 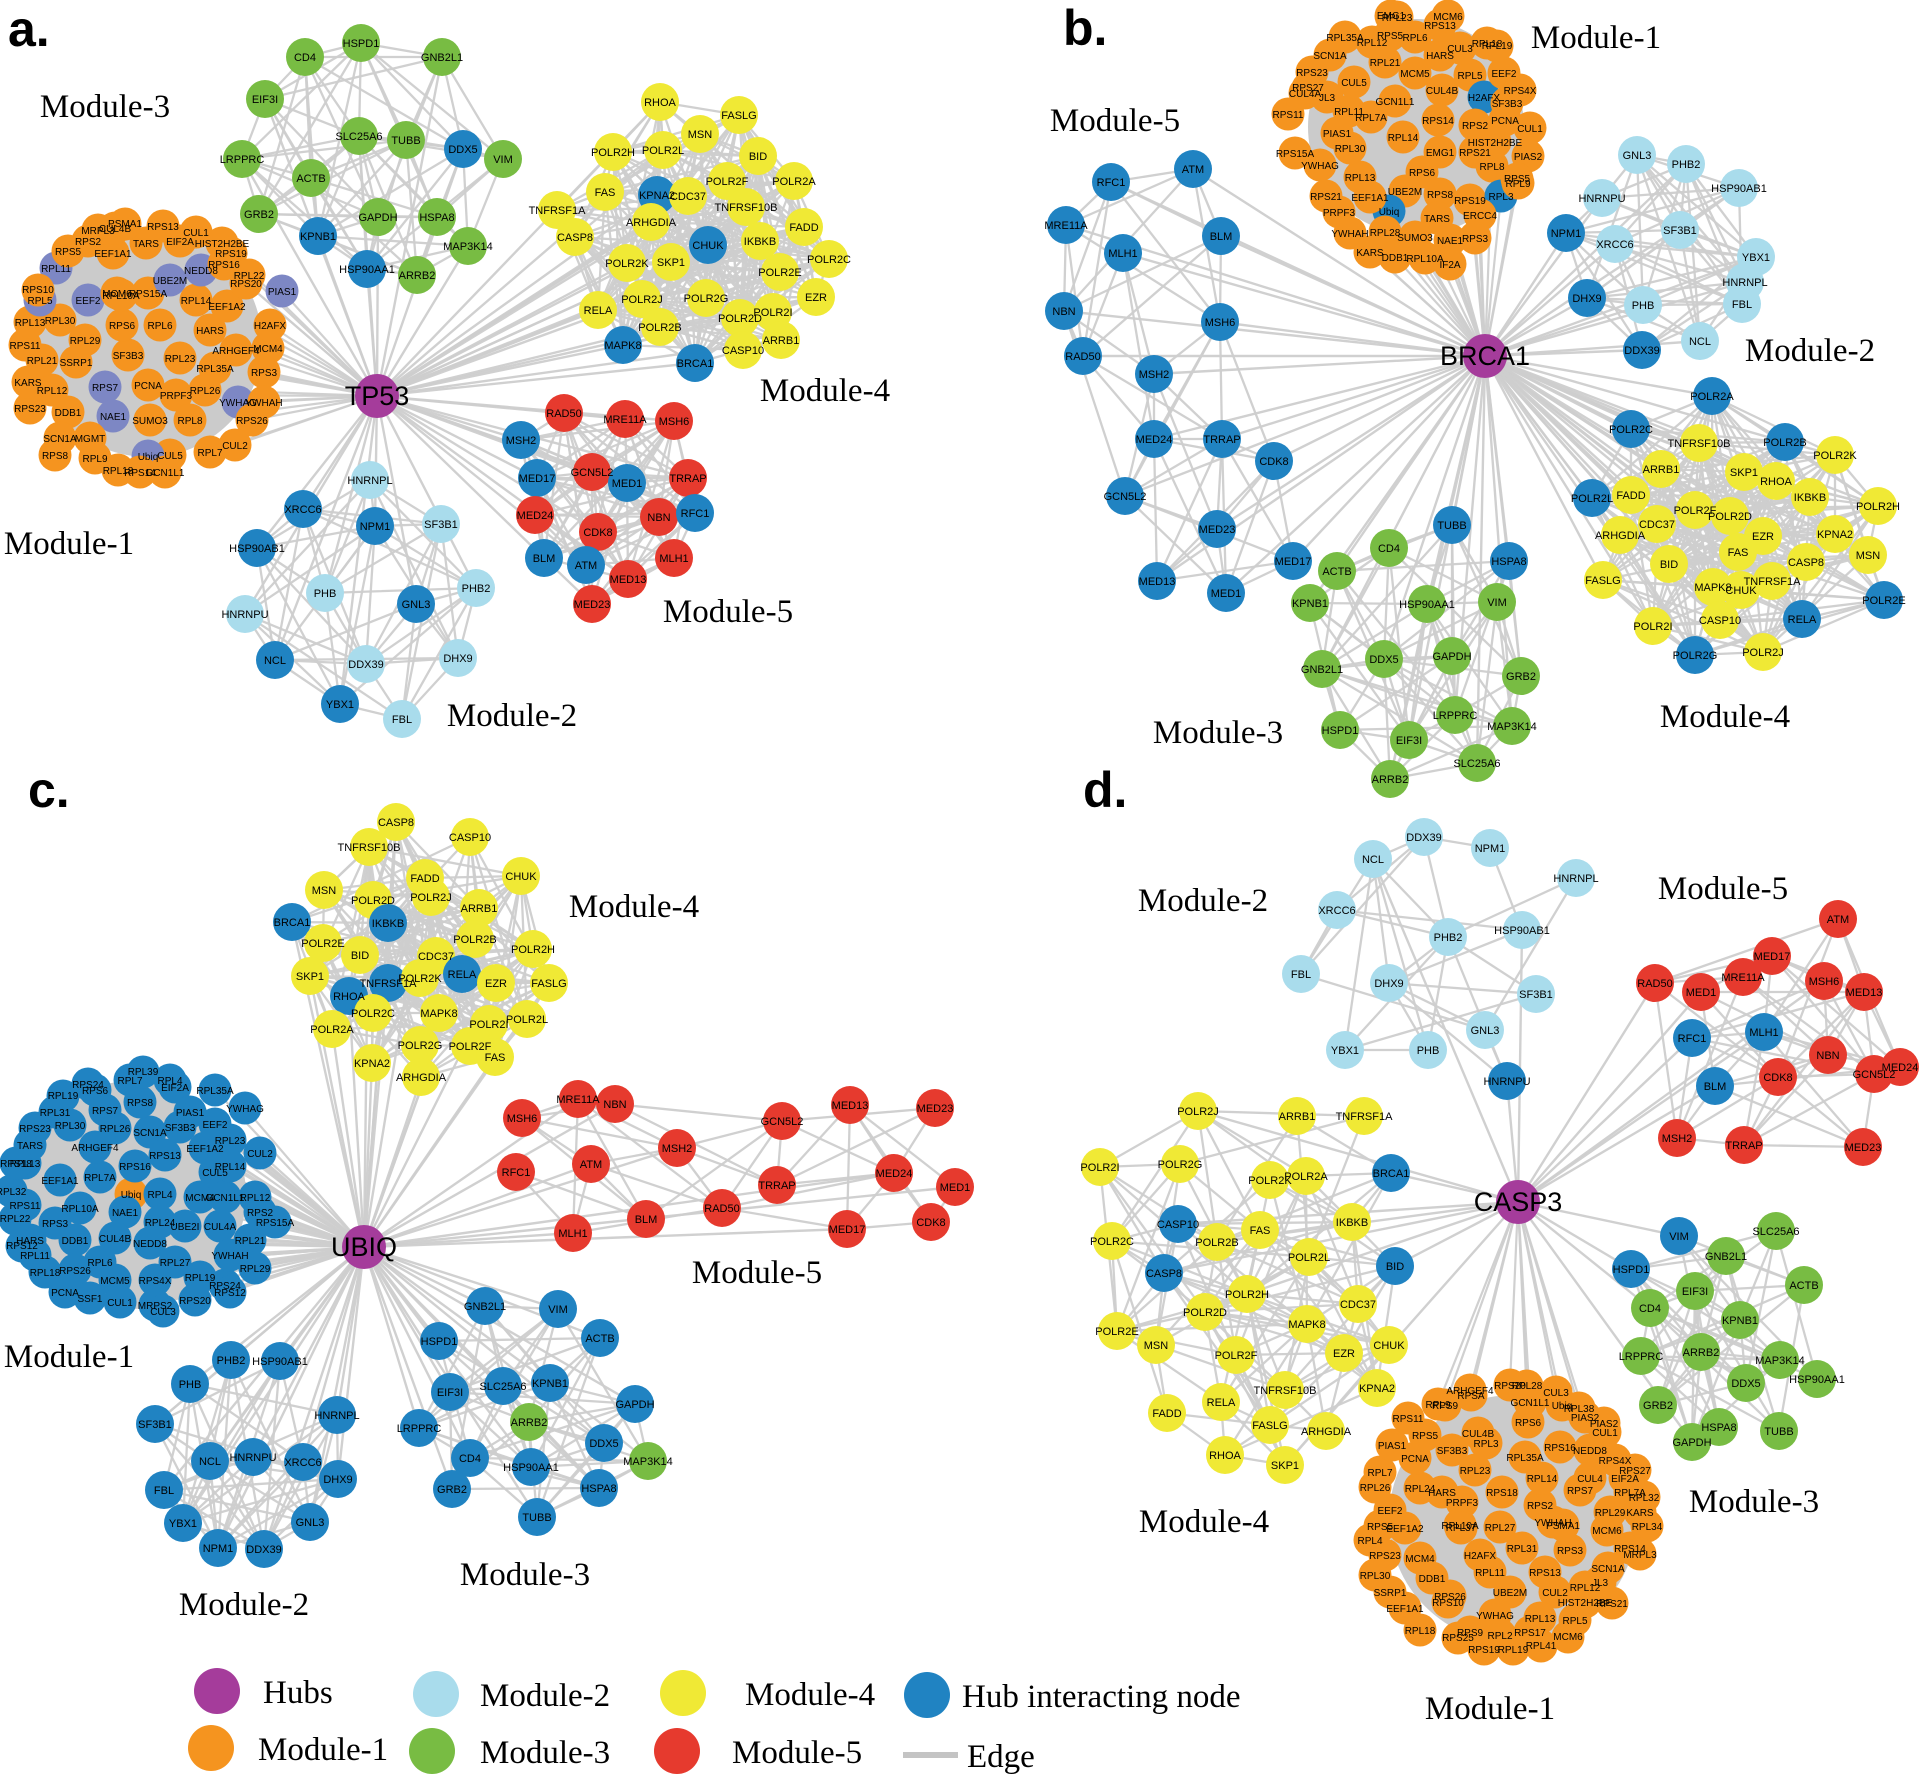 What do you see at coordinates (1630, 1549) in the screenshot?
I see `svg-text: RPS14` at bounding box center [1630, 1549].